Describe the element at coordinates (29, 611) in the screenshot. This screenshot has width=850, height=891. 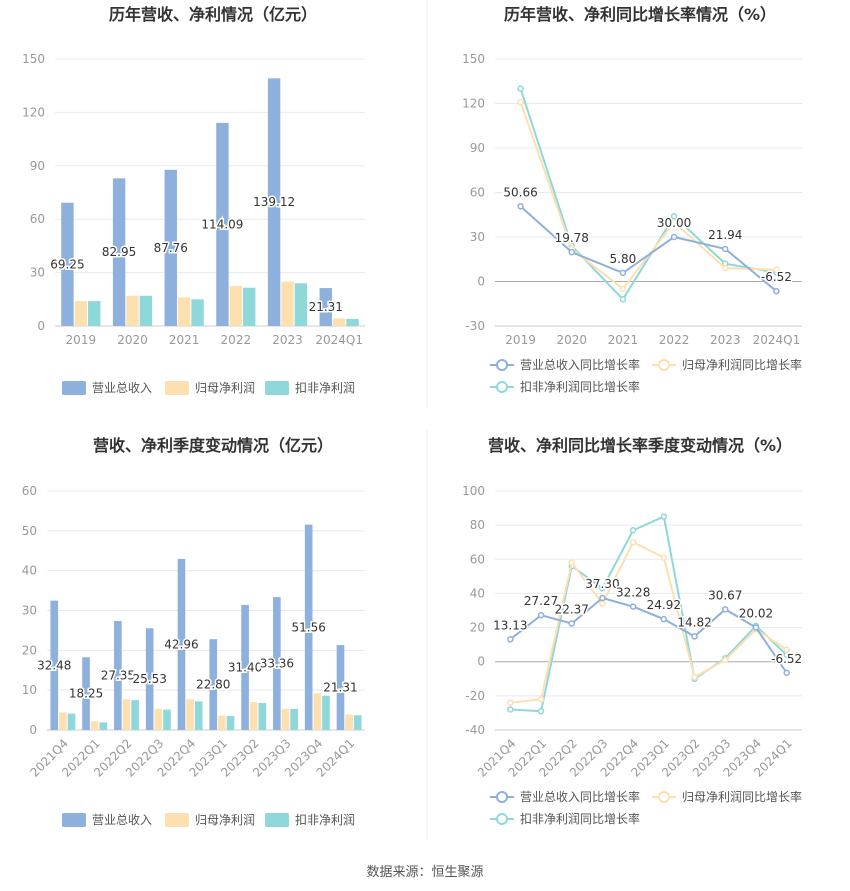
I see `y-tick-label: 30` at that location.